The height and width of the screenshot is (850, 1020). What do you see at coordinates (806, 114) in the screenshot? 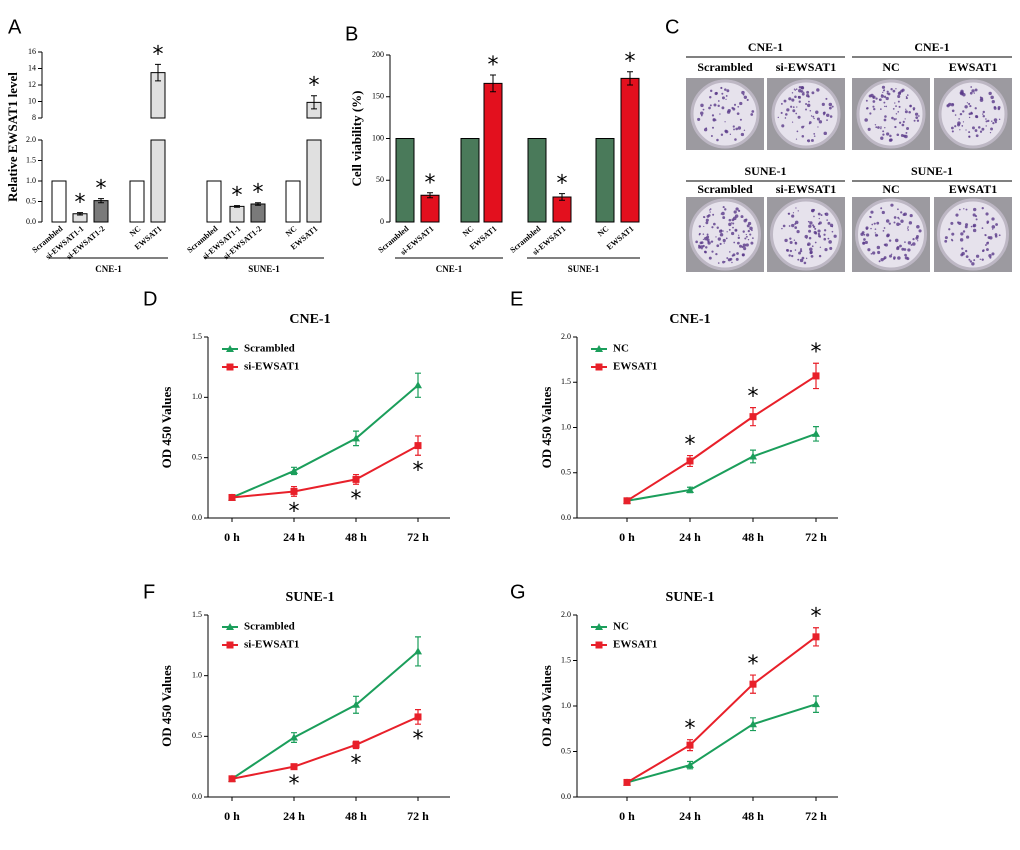
I see `dish` at bounding box center [806, 114].